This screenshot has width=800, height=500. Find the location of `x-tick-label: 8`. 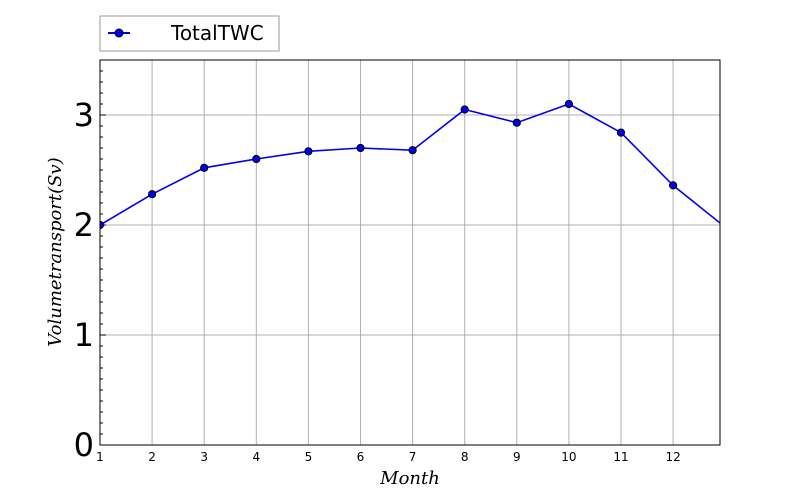

x-tick-label: 8 is located at coordinates (465, 457).